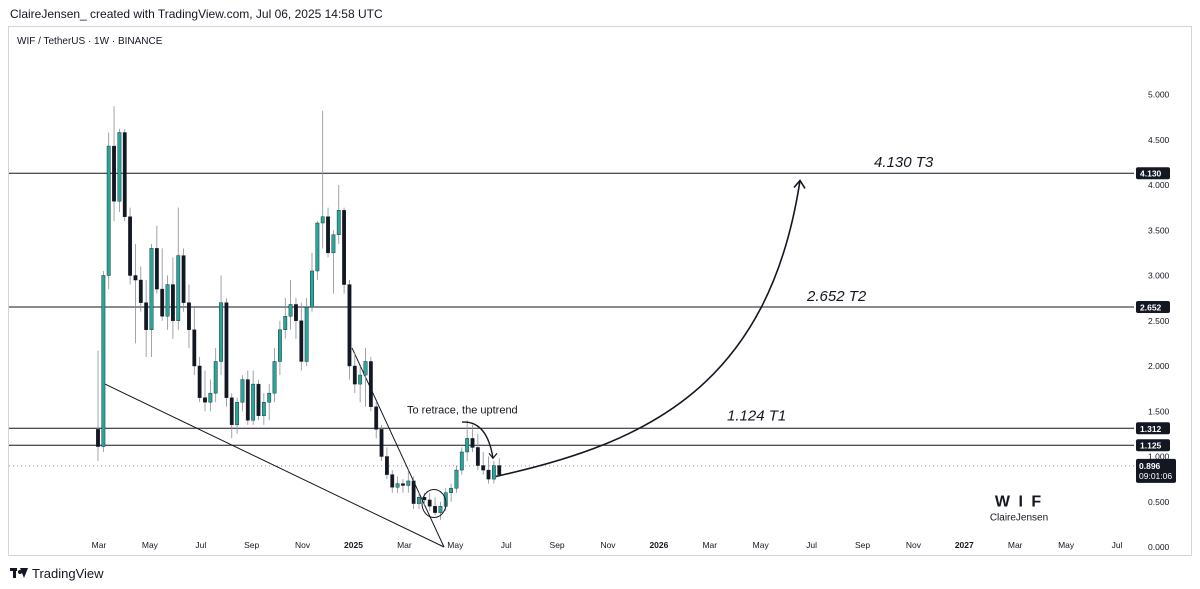 The height and width of the screenshot is (589, 1200). What do you see at coordinates (1155, 476) in the screenshot?
I see `current-price-countdown: 09:01:06` at bounding box center [1155, 476].